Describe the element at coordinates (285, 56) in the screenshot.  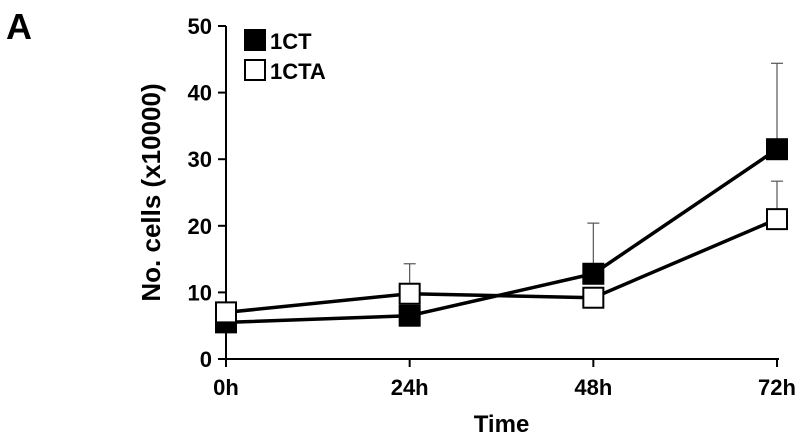
I see `legend: 1CT 1CTA` at that location.